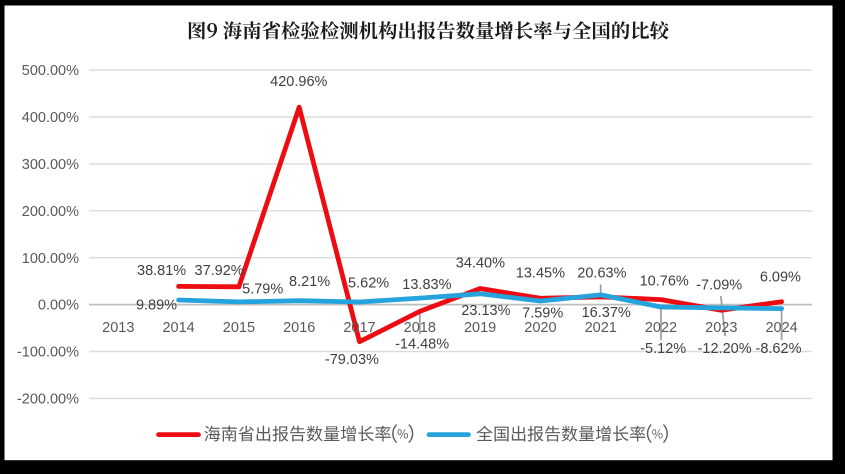 The image size is (845, 474). I want to click on svg-text: 200.00%, so click(50, 212).